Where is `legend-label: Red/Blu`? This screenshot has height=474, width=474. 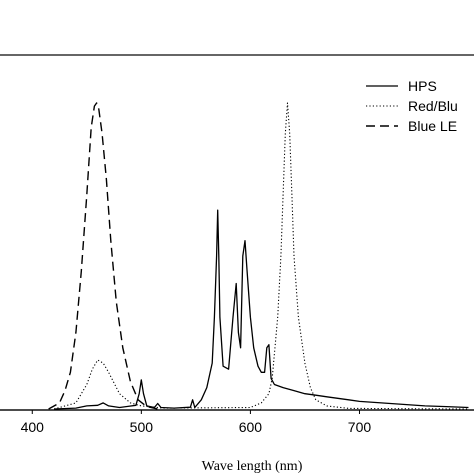 legend-label: Red/Blu is located at coordinates (433, 106).